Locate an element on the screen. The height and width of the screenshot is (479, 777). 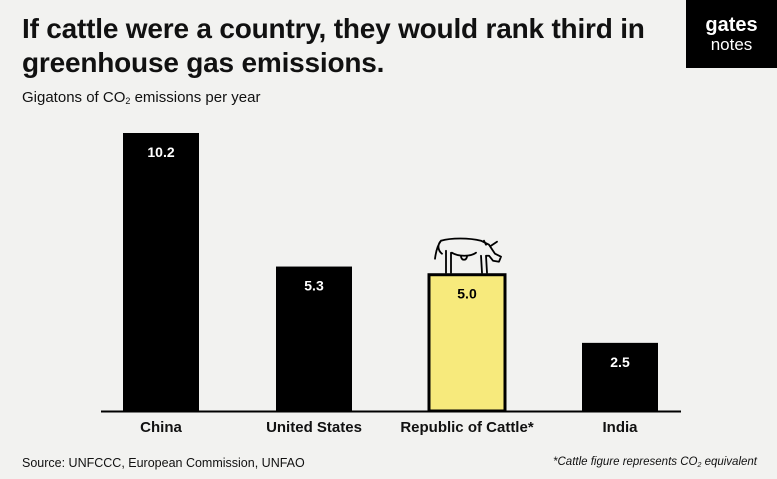
bar-china is located at coordinates (161, 272).